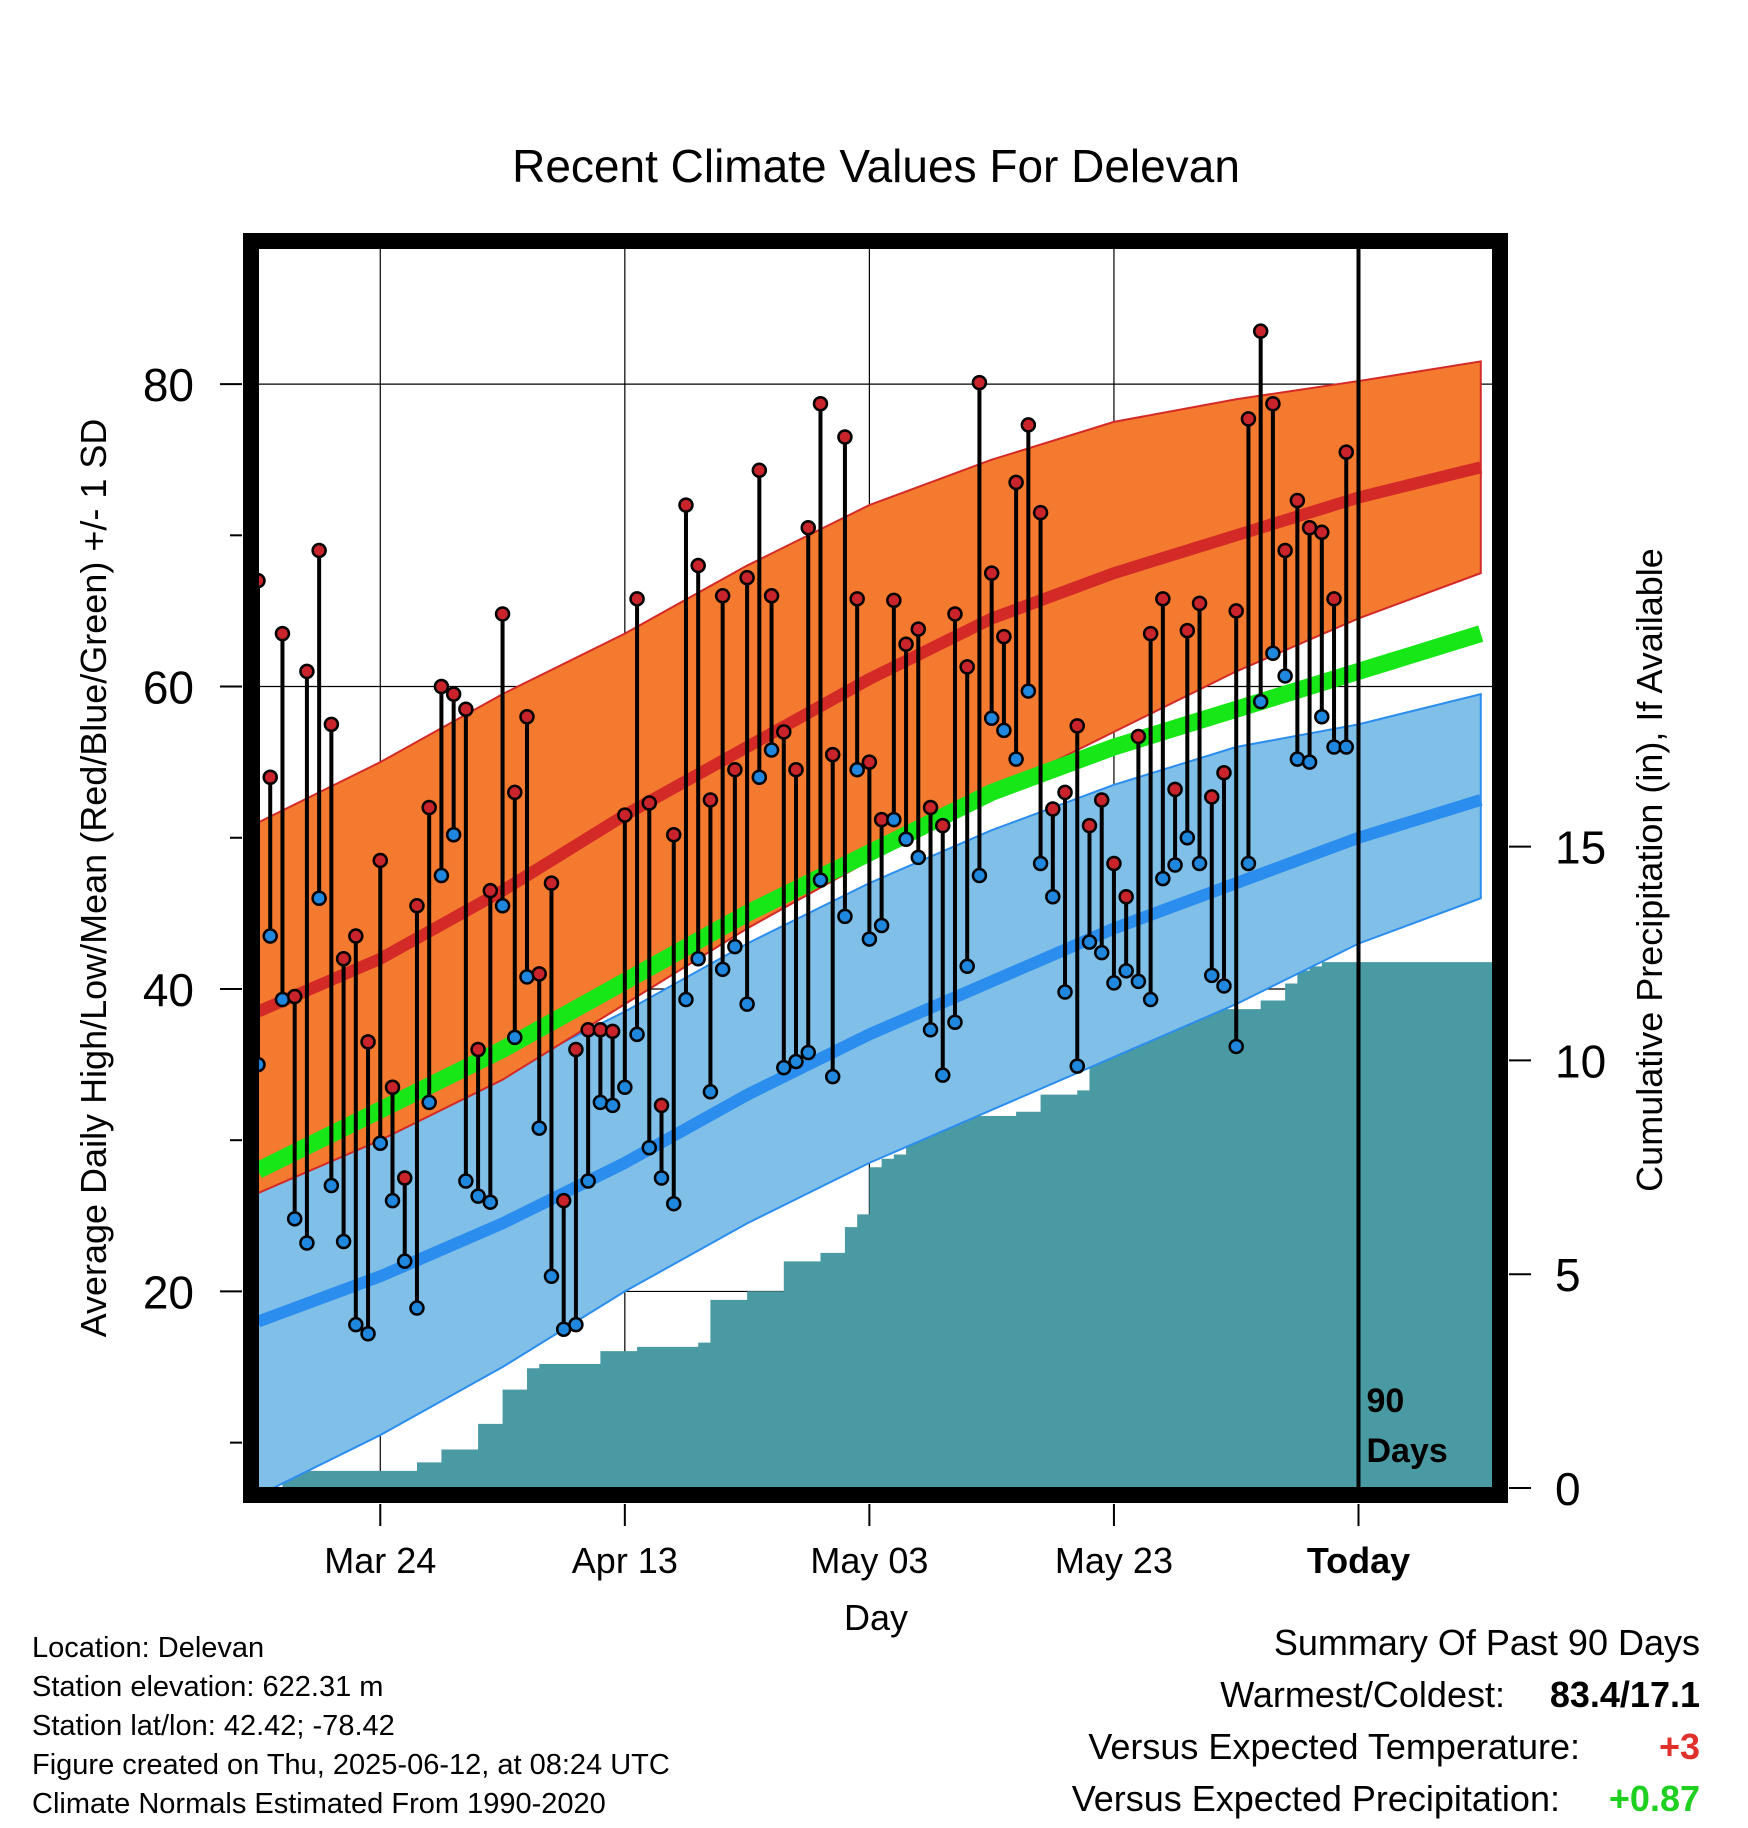  What do you see at coordinates (1114, 1560) in the screenshot?
I see `x-axis-tick-label: May 23` at bounding box center [1114, 1560].